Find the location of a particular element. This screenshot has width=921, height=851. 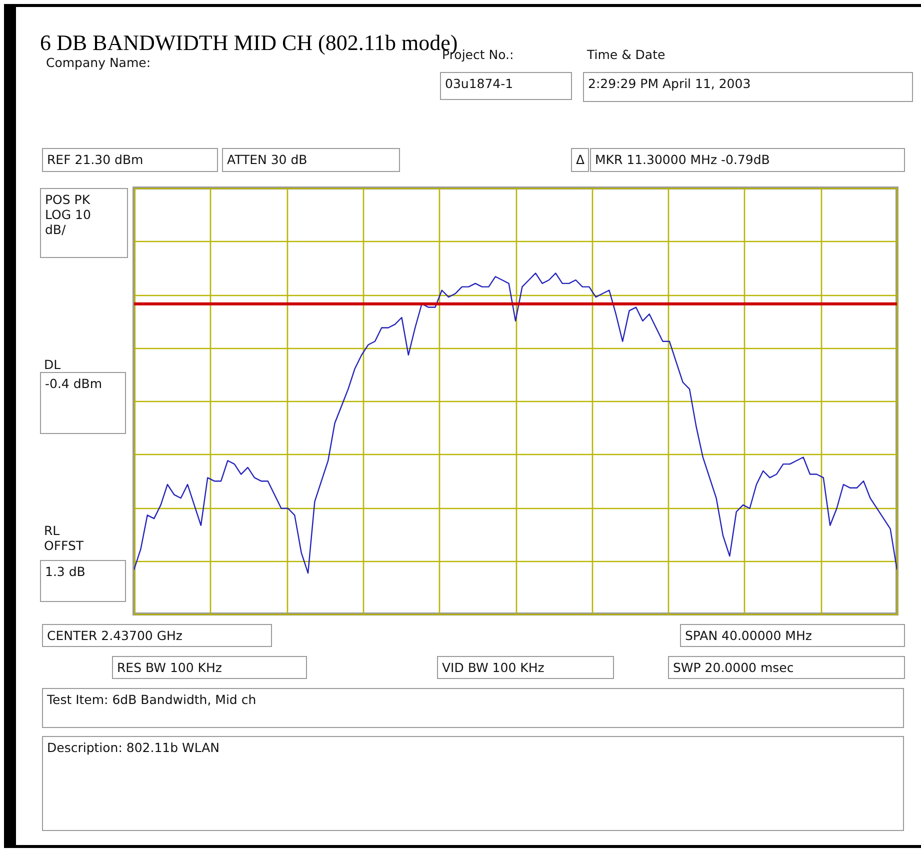

text: POS PK LOG 10 dB/ is located at coordinates (84, 223).